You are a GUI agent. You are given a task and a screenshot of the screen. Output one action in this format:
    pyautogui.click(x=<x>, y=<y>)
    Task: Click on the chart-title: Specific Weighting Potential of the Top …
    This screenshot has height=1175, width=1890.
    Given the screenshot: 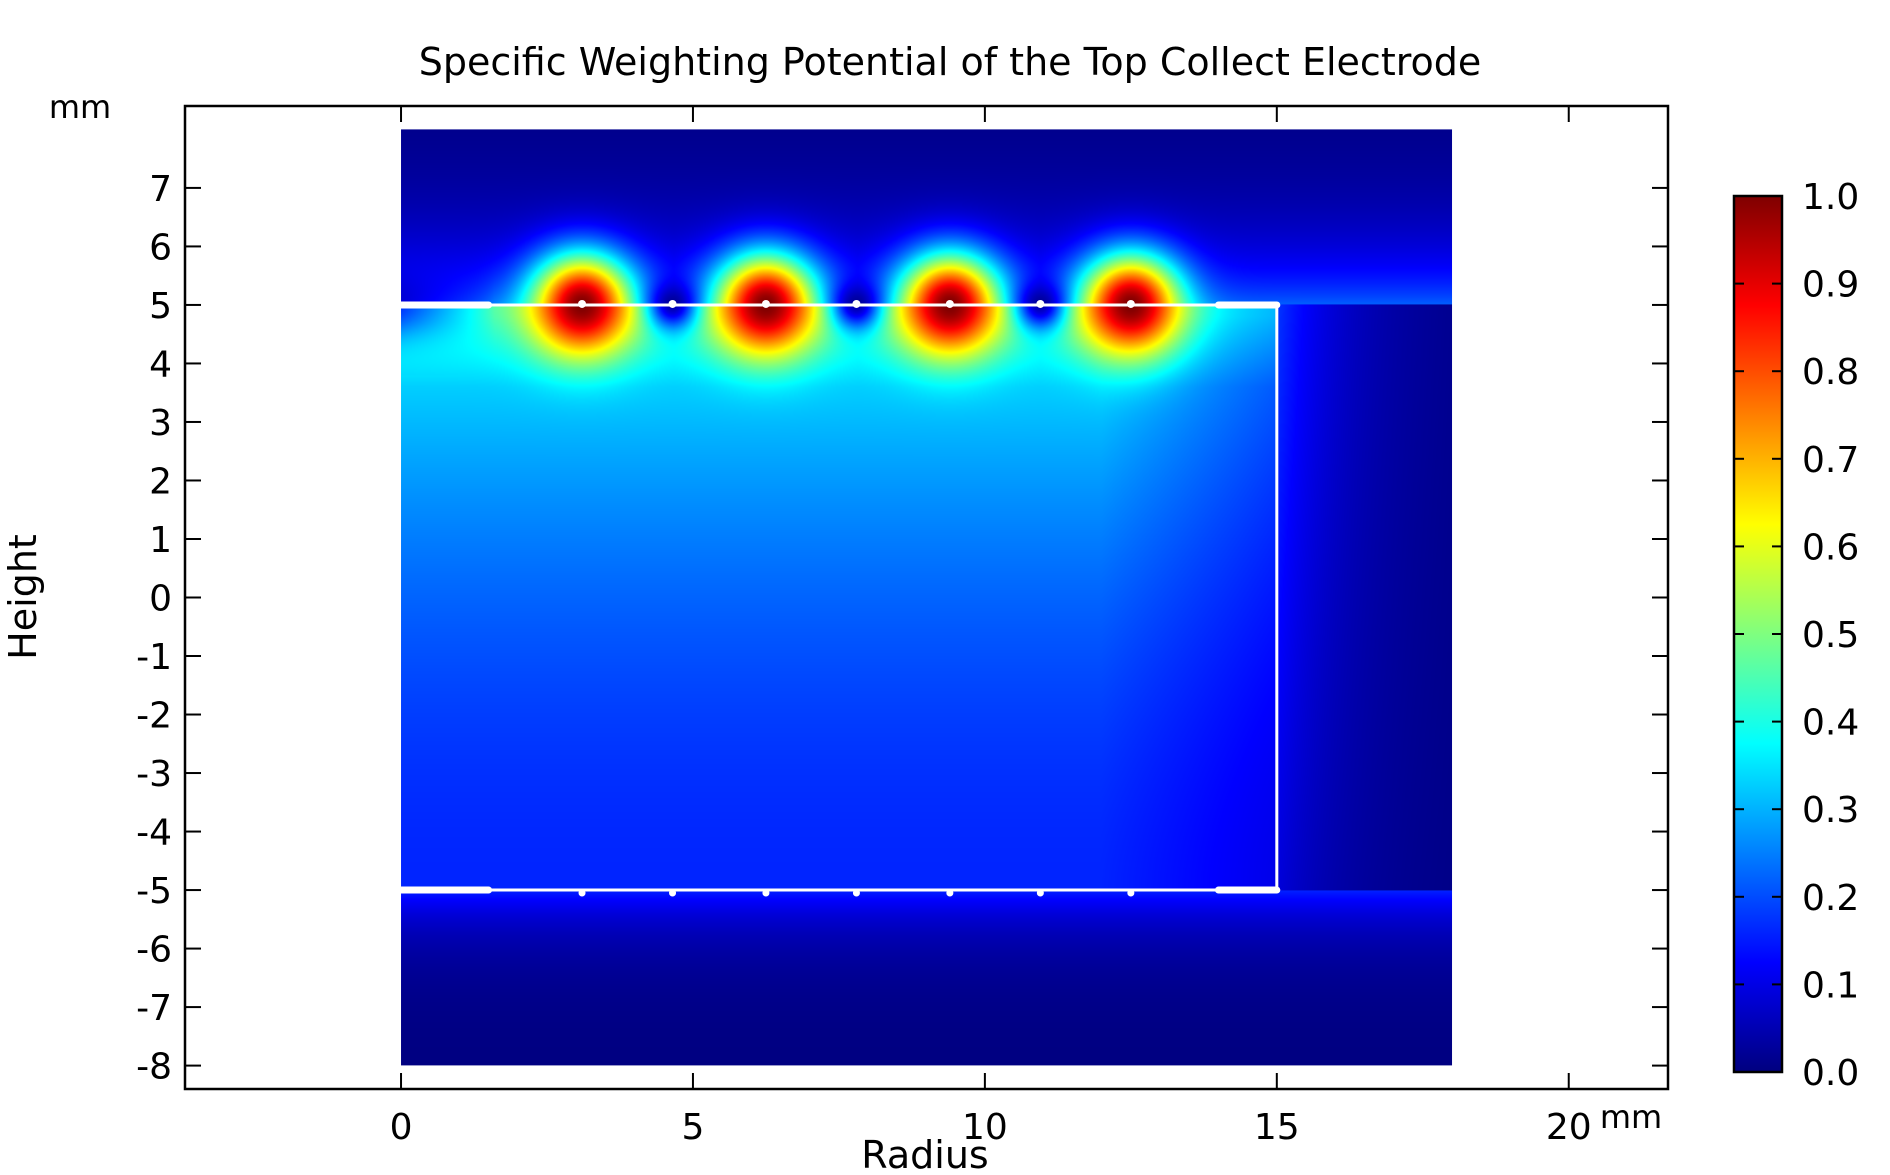 What is the action you would take?
    pyautogui.click(x=950, y=62)
    